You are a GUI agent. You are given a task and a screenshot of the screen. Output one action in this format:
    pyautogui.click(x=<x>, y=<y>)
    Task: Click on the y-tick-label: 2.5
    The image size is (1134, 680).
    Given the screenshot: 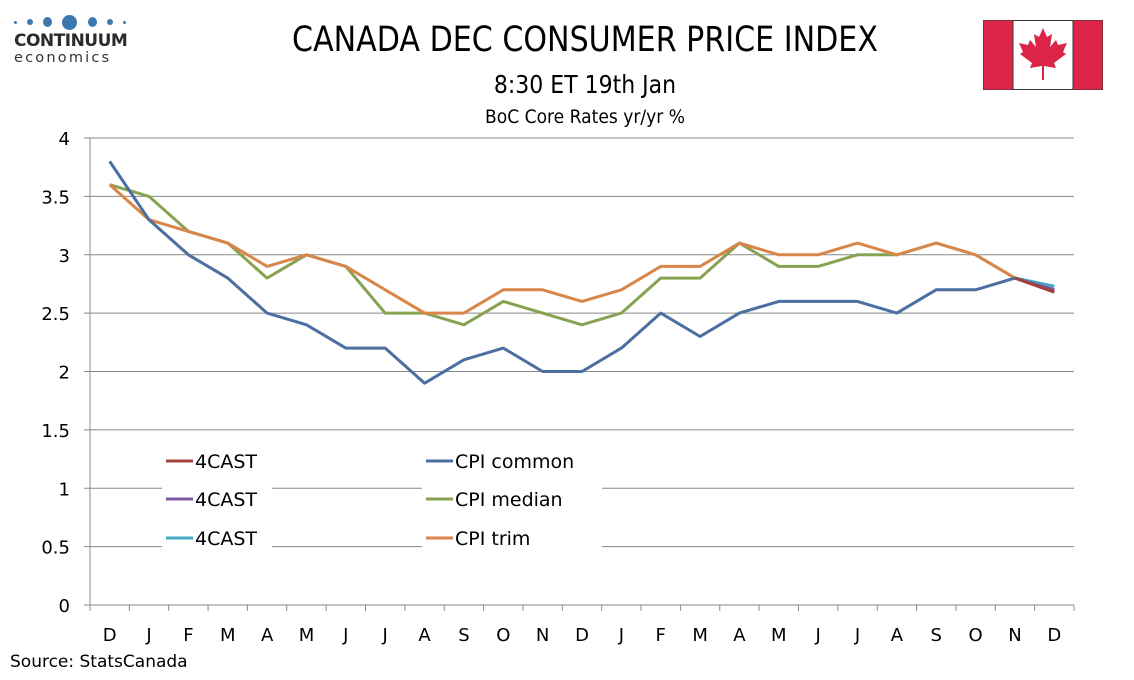 What is the action you would take?
    pyautogui.click(x=55, y=314)
    